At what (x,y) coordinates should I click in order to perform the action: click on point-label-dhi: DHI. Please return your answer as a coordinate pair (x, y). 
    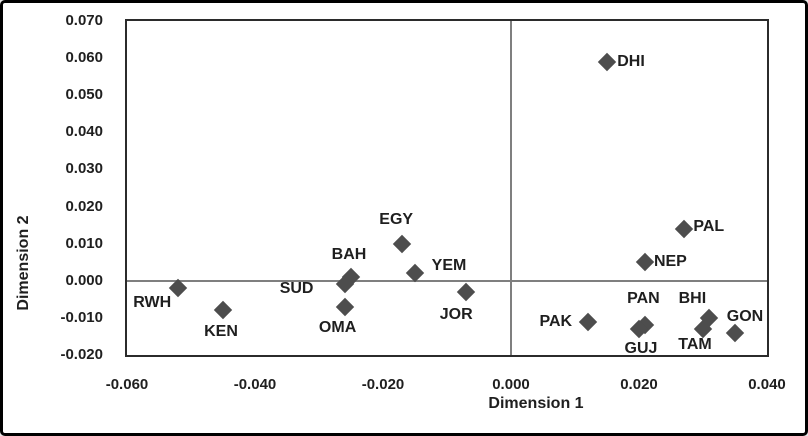
    Looking at the image, I should click on (631, 61).